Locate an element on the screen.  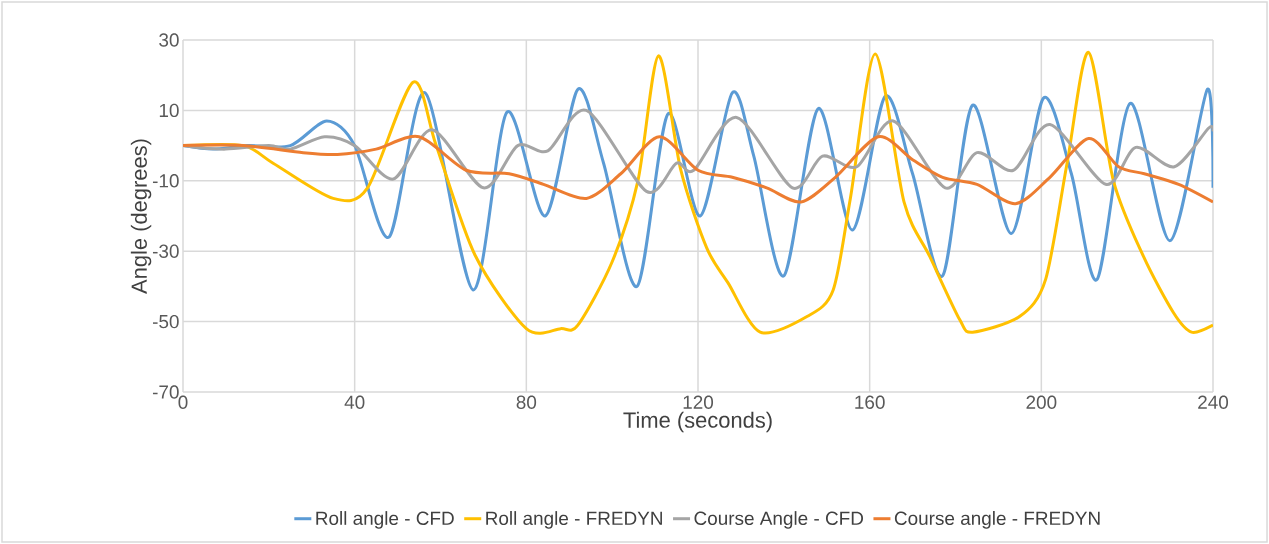
x-axis-title: Time (seconds) is located at coordinates (697, 422).